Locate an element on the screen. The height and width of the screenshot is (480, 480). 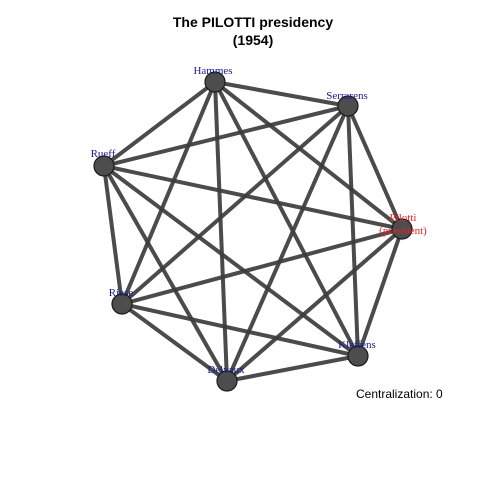
diagram-subtitle: (1954) is located at coordinates (253, 40).